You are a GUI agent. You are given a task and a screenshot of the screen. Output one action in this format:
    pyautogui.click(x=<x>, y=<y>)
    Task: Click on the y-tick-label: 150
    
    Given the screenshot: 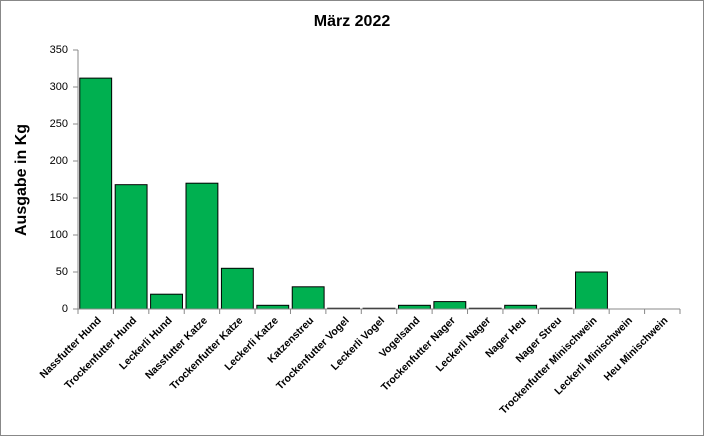 What is the action you would take?
    pyautogui.click(x=59, y=198)
    